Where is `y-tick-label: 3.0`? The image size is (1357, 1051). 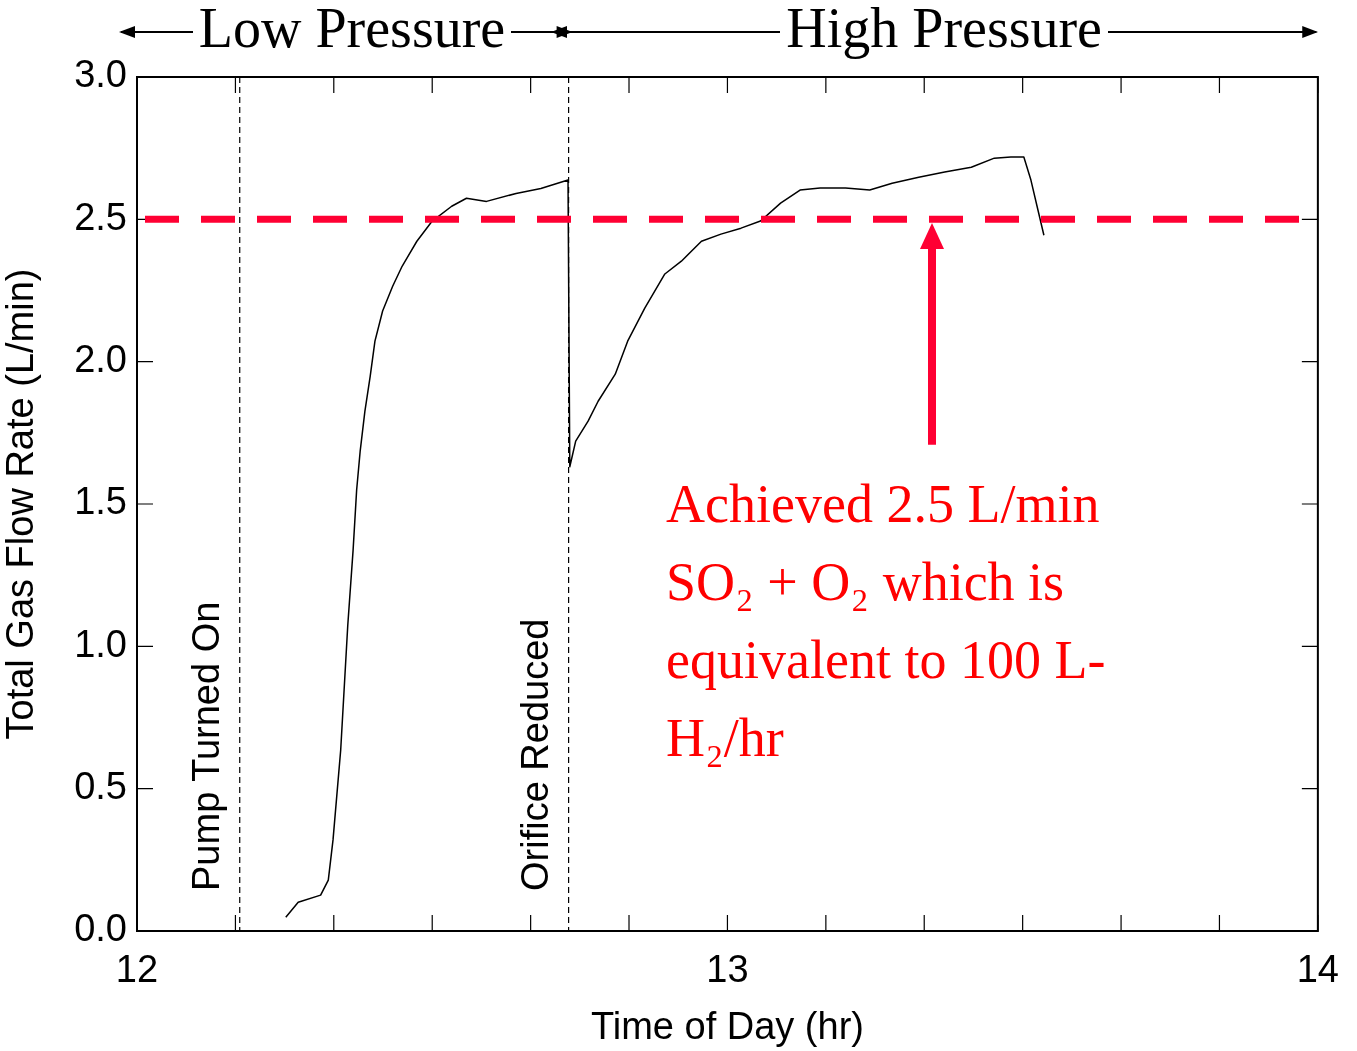
y-tick-label: 3.0 is located at coordinates (100, 74).